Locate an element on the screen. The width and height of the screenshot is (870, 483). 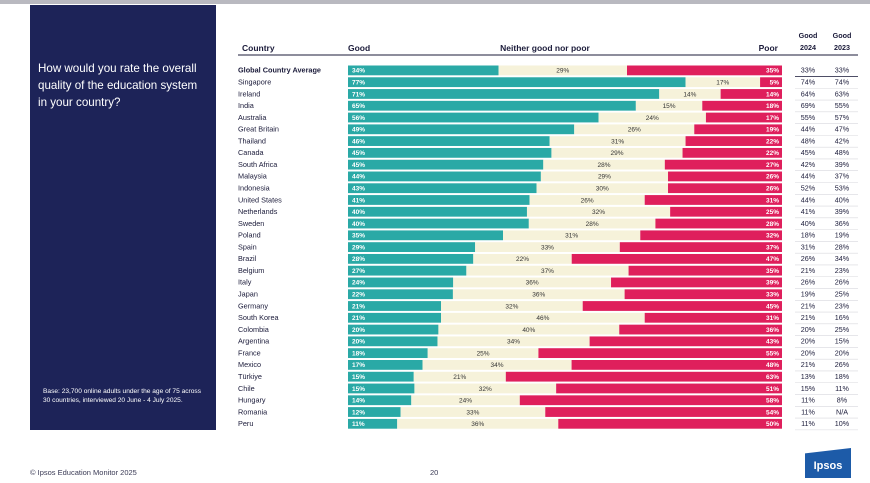
good-2024-value: 26% is located at coordinates (808, 282).